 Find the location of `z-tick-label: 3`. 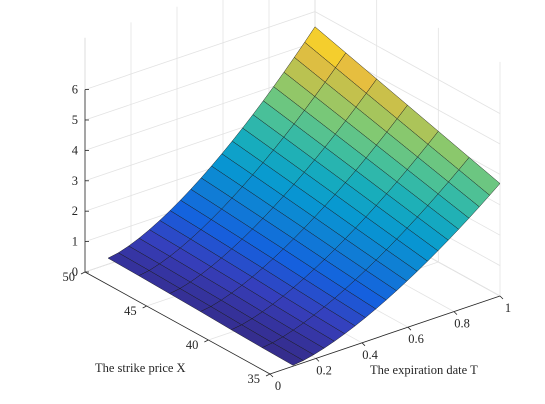

z-tick-label: 3 is located at coordinates (75, 181).